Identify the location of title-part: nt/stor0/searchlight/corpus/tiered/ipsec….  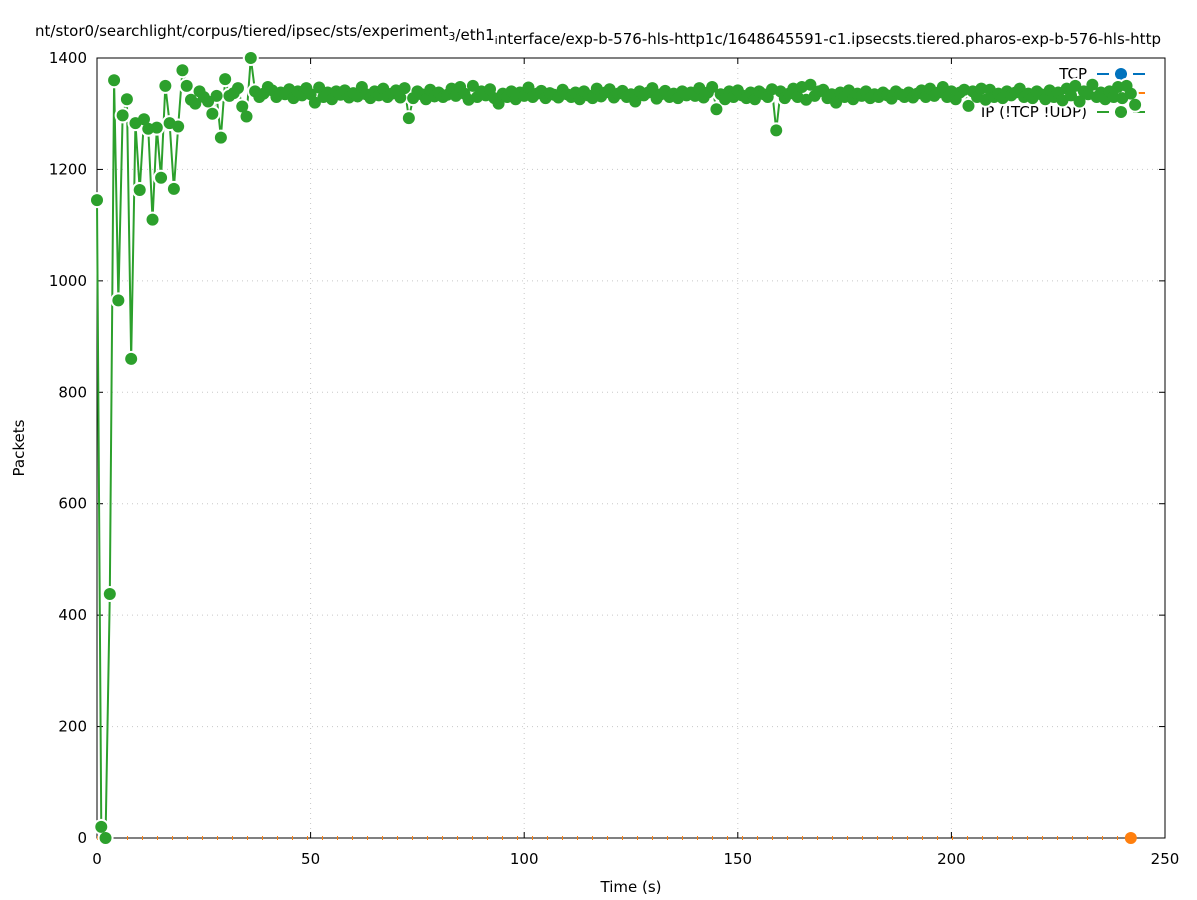
(241, 31).